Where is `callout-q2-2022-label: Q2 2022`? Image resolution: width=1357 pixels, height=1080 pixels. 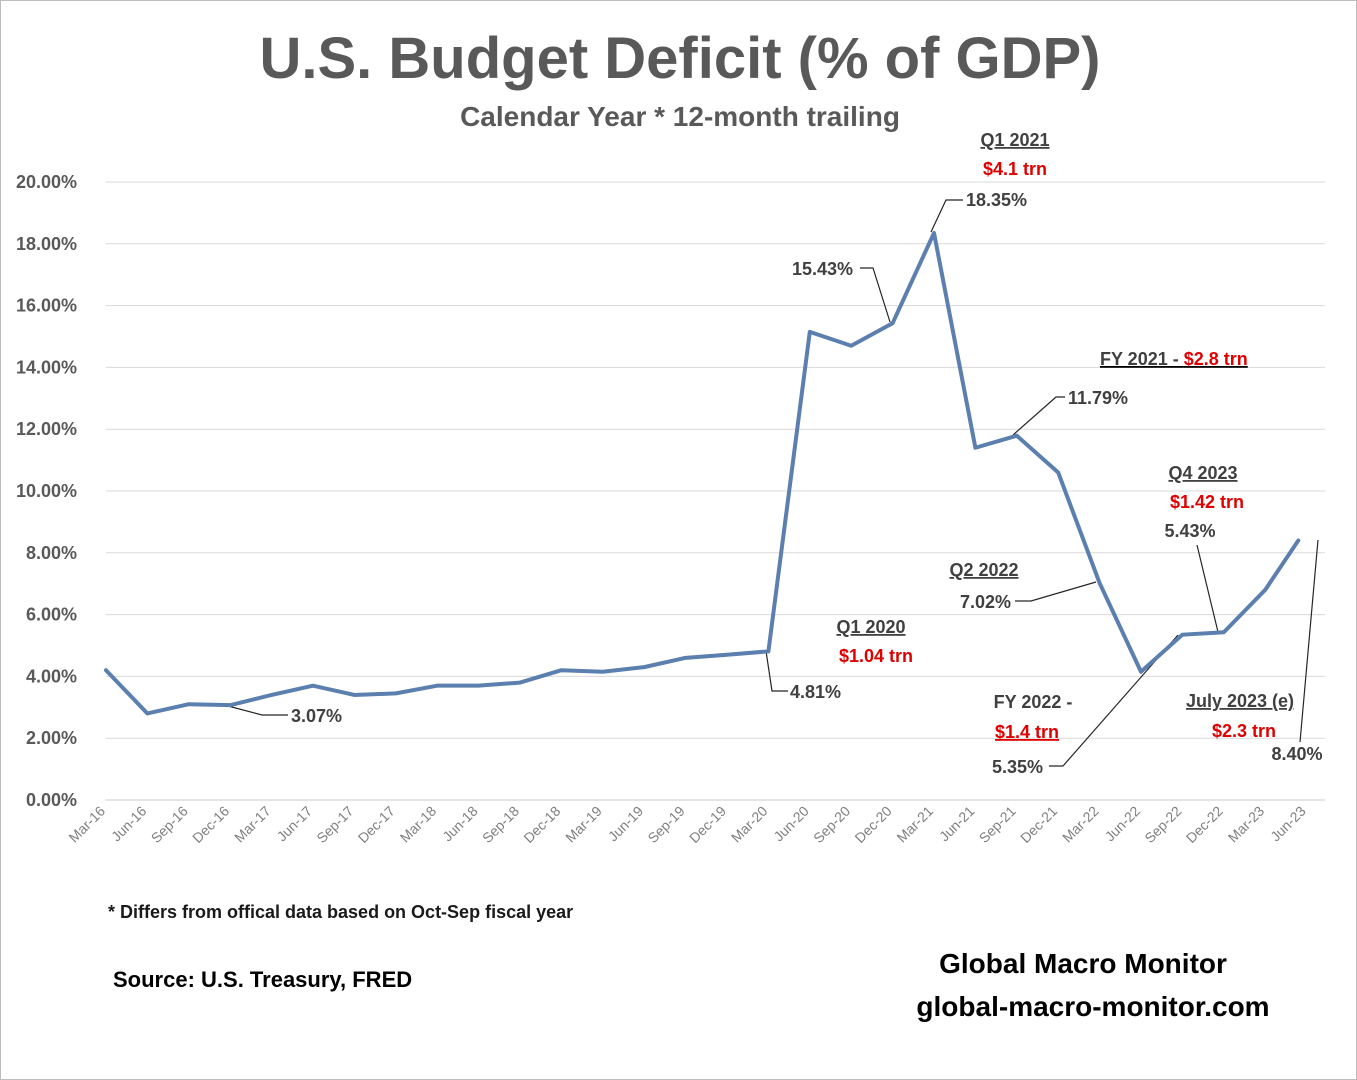 callout-q2-2022-label: Q2 2022 is located at coordinates (983, 570).